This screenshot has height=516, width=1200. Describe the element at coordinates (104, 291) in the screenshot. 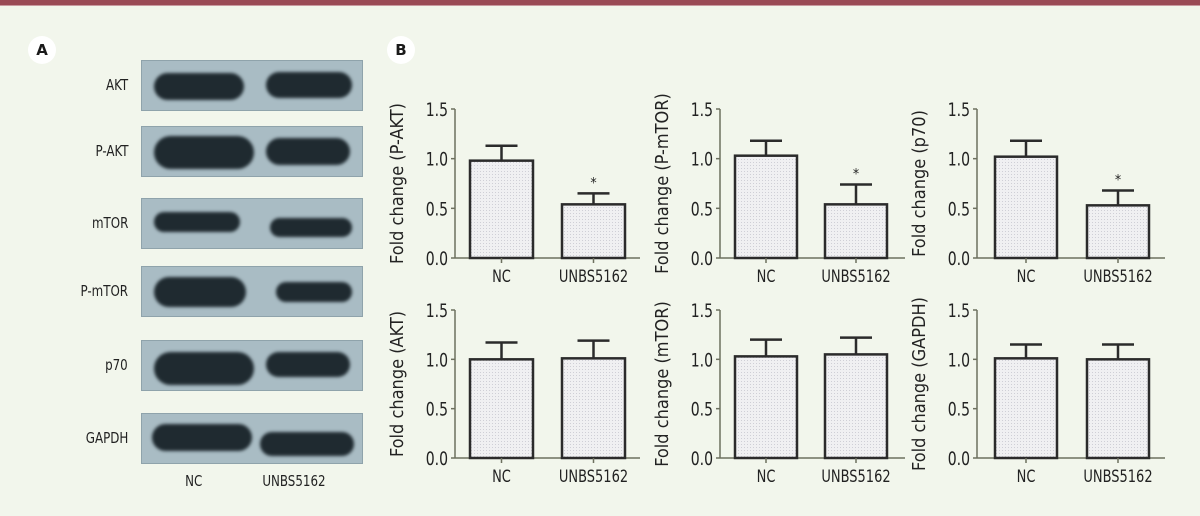

I see `blot-label-p-mtor: P-mTOR` at that location.